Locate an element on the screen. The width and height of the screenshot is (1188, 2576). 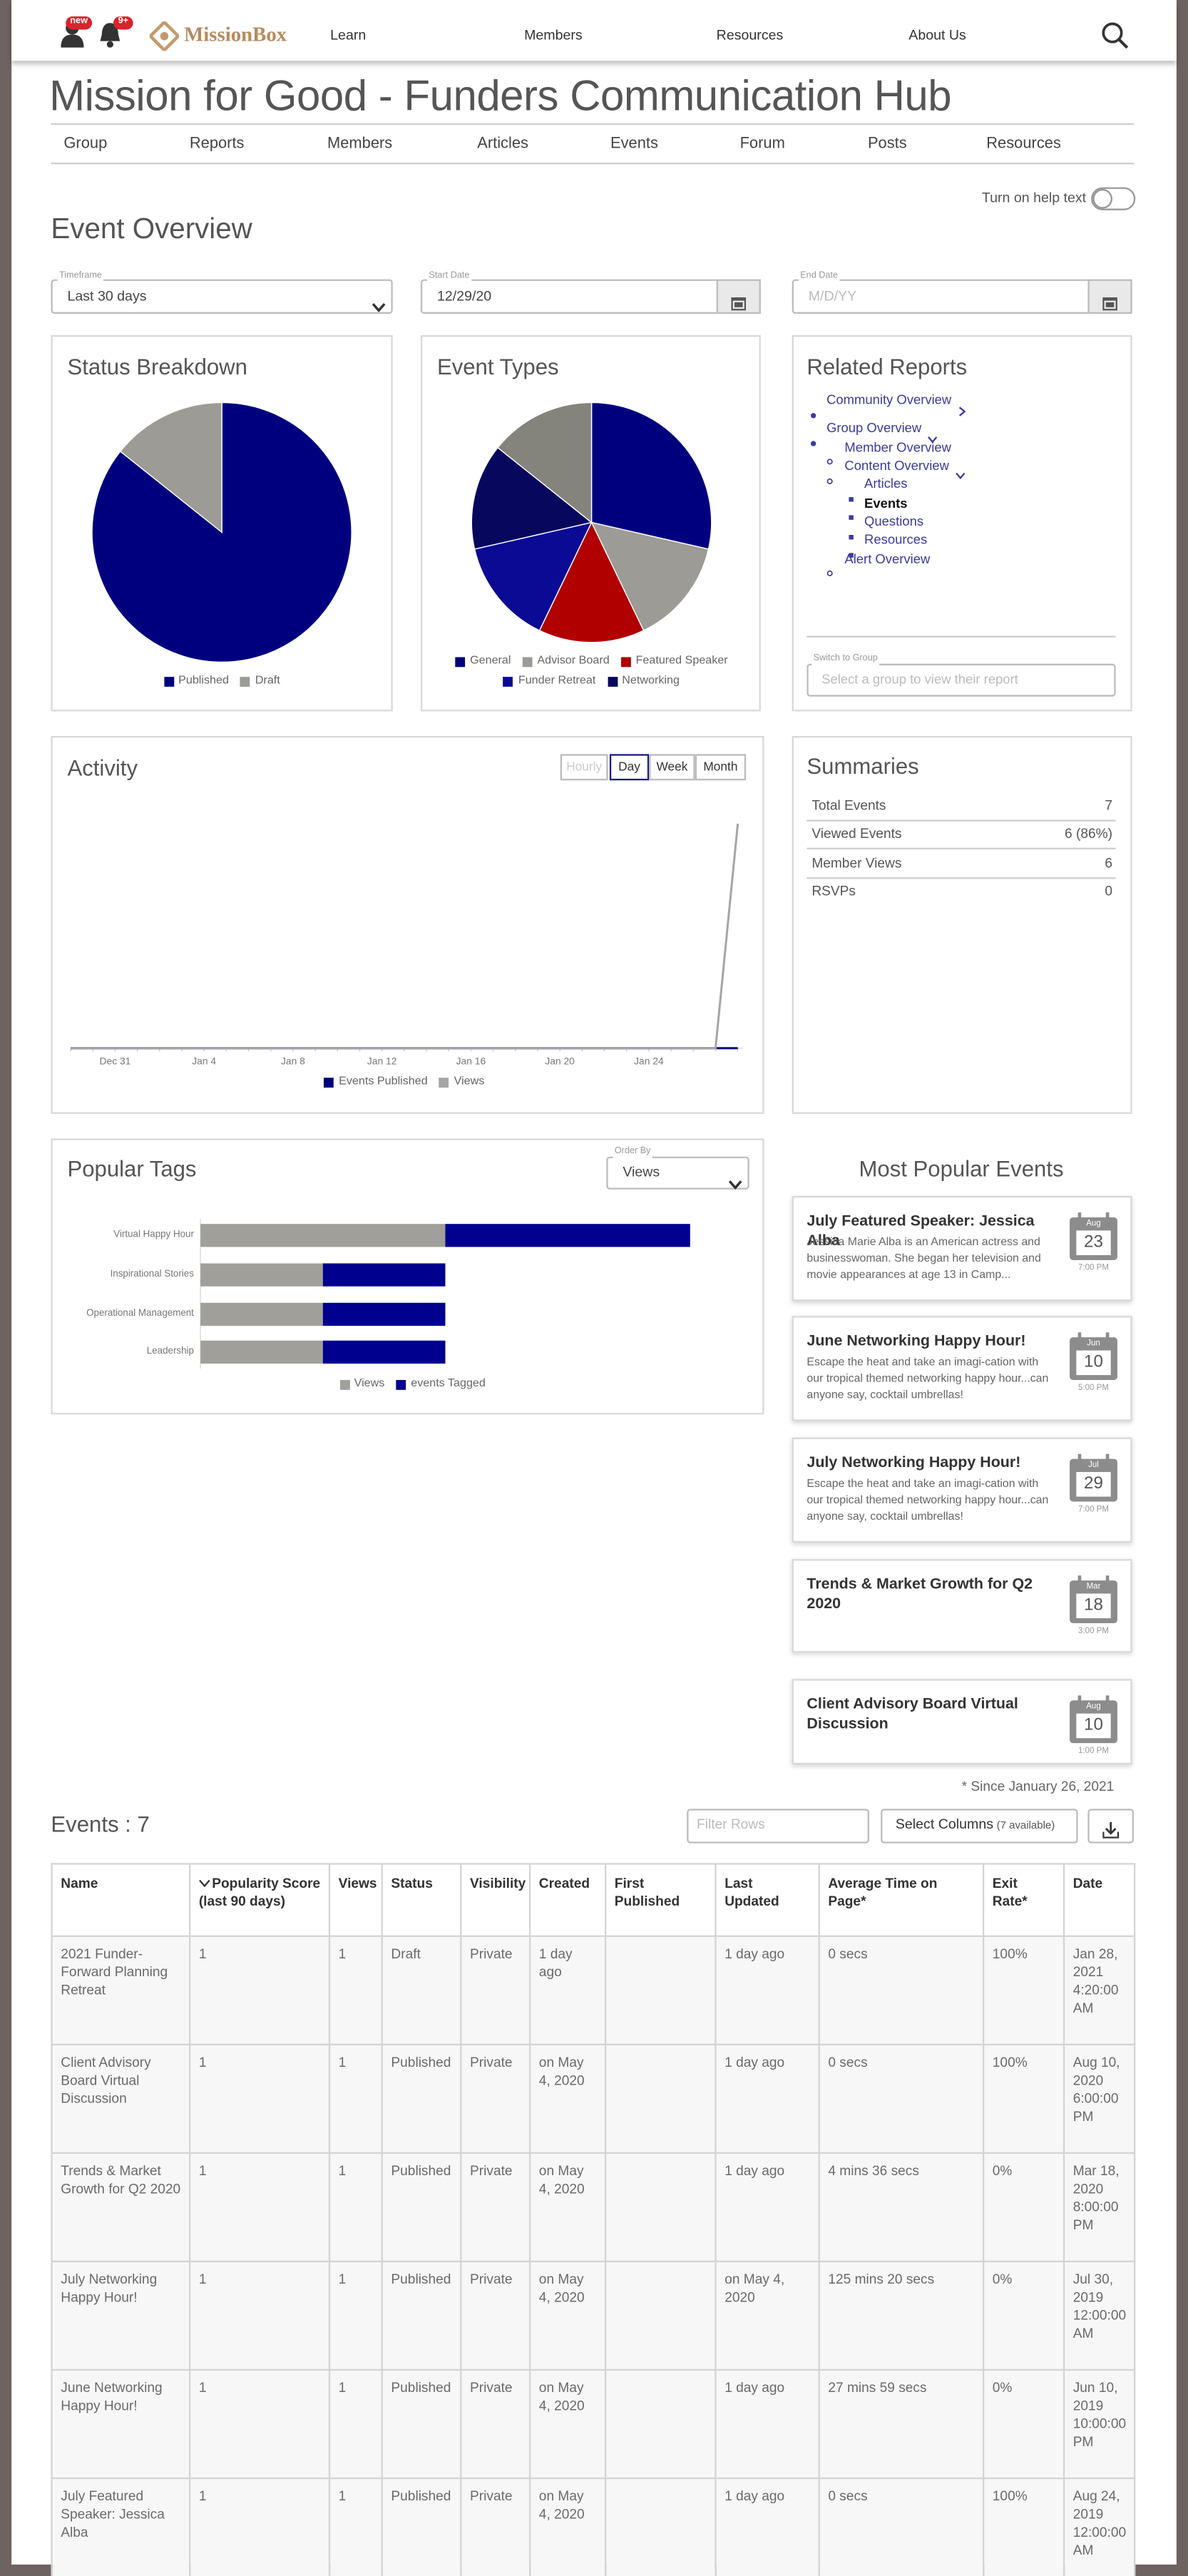
table-cell is located at coordinates (660, 2208).